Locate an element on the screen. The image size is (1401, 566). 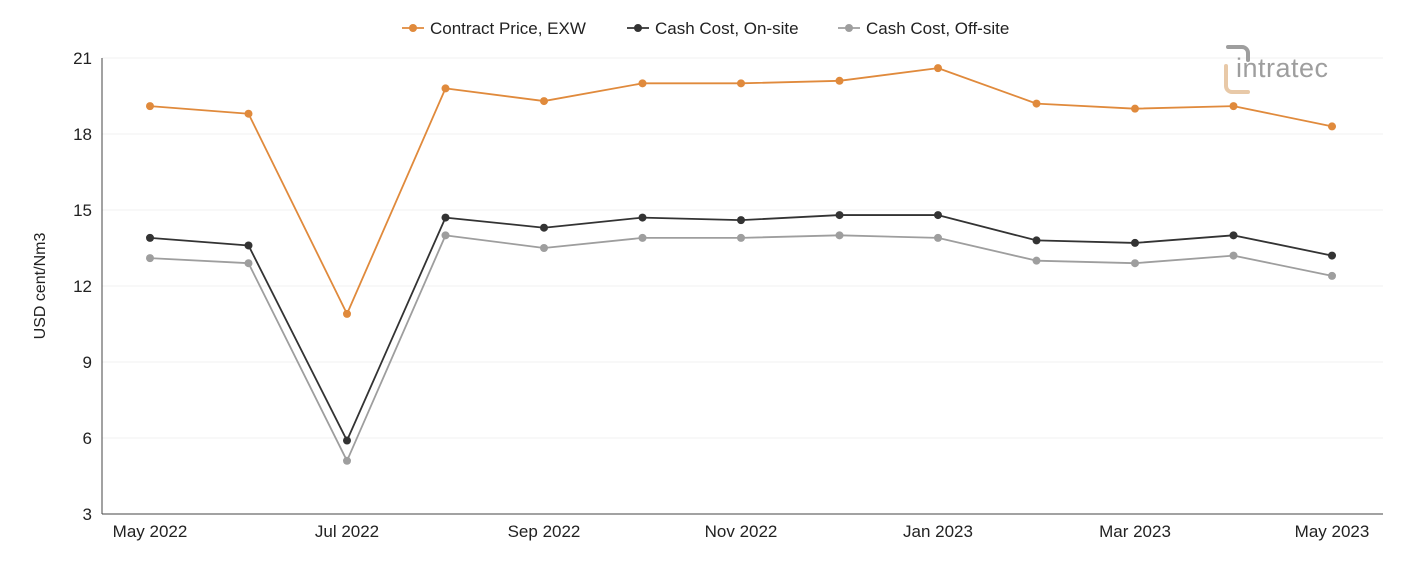
legend-item: Cash Cost, On-site is located at coordinates (713, 28).